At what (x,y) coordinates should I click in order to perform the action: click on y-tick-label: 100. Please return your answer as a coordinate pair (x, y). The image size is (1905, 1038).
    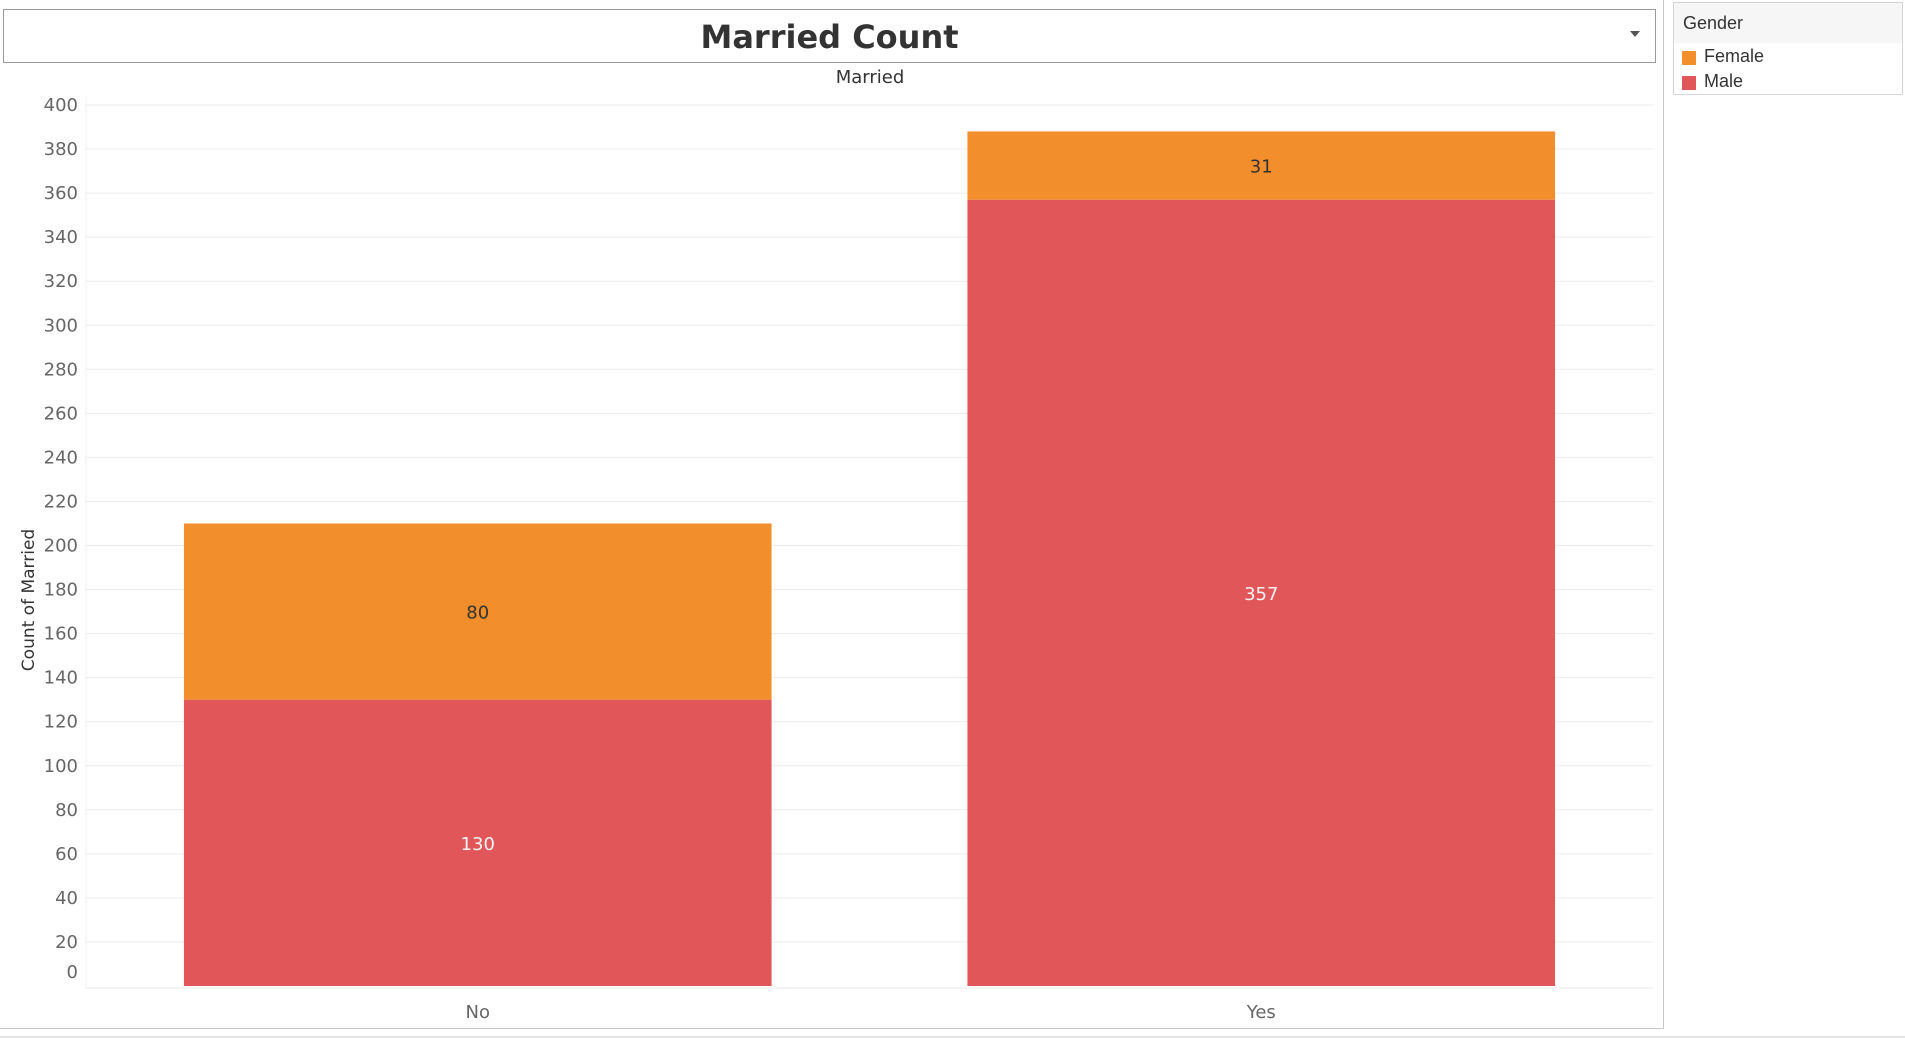
    Looking at the image, I should click on (61, 766).